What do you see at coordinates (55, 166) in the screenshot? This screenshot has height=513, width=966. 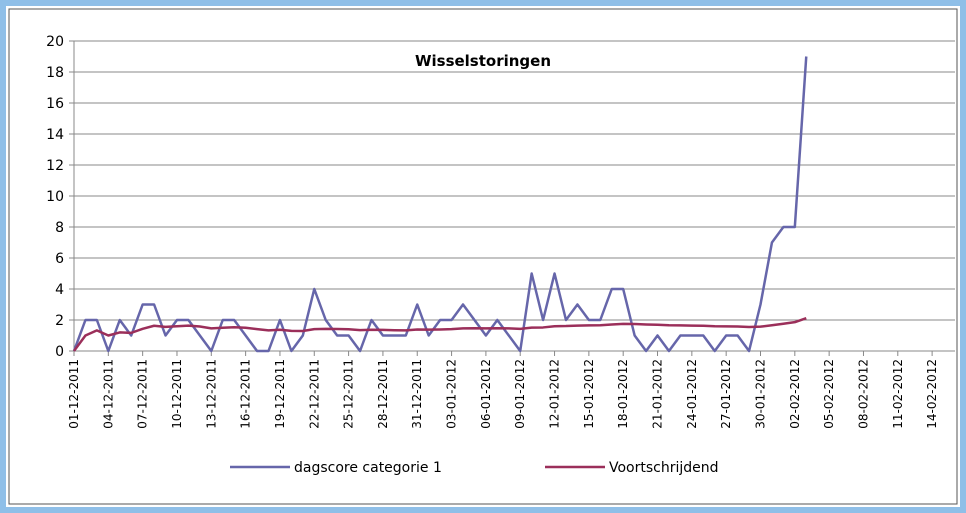 I see `y-tick-label: 12` at bounding box center [55, 166].